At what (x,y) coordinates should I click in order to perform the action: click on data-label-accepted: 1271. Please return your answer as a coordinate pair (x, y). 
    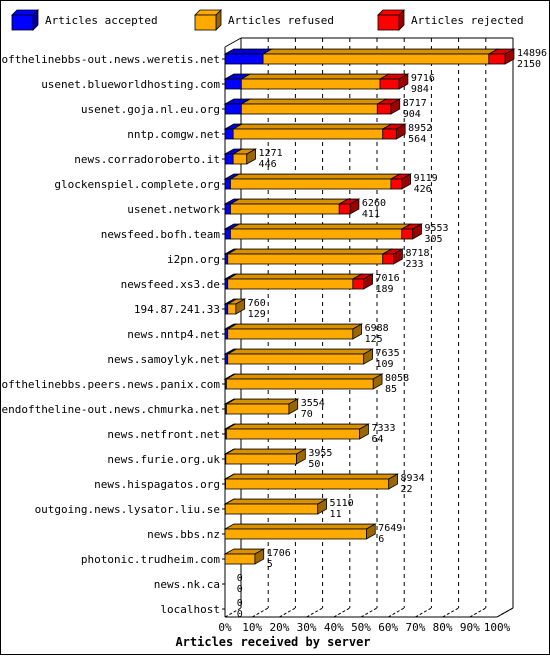
    Looking at the image, I should click on (271, 153).